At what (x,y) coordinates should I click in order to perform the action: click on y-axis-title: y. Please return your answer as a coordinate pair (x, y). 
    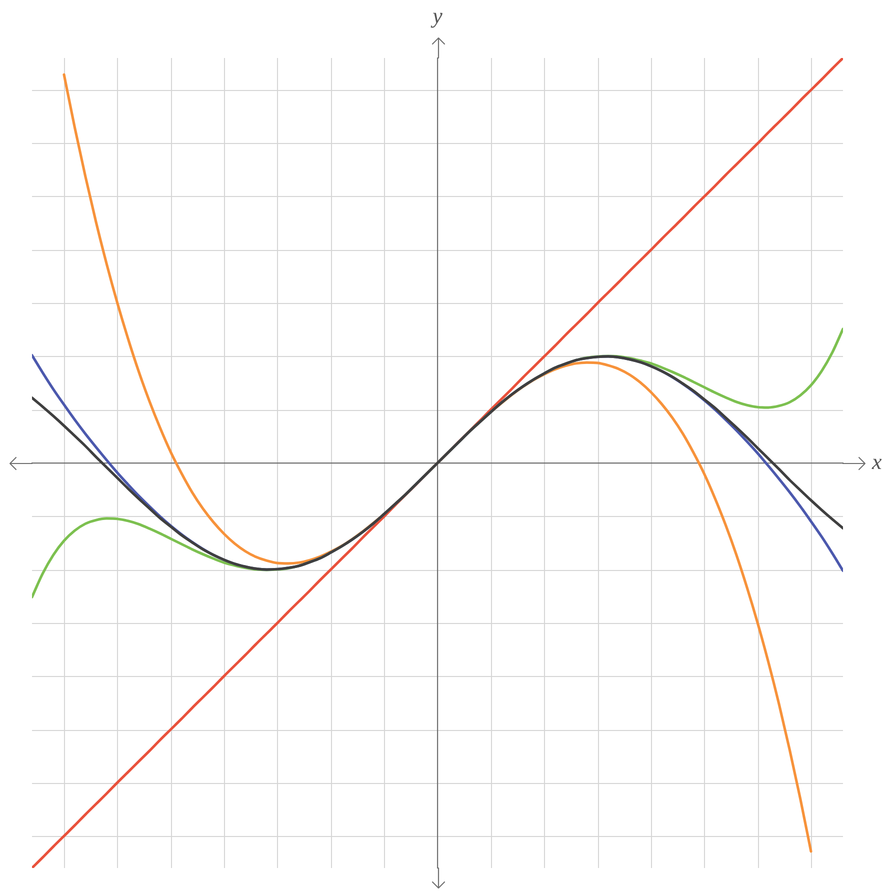
    Looking at the image, I should click on (436, 15).